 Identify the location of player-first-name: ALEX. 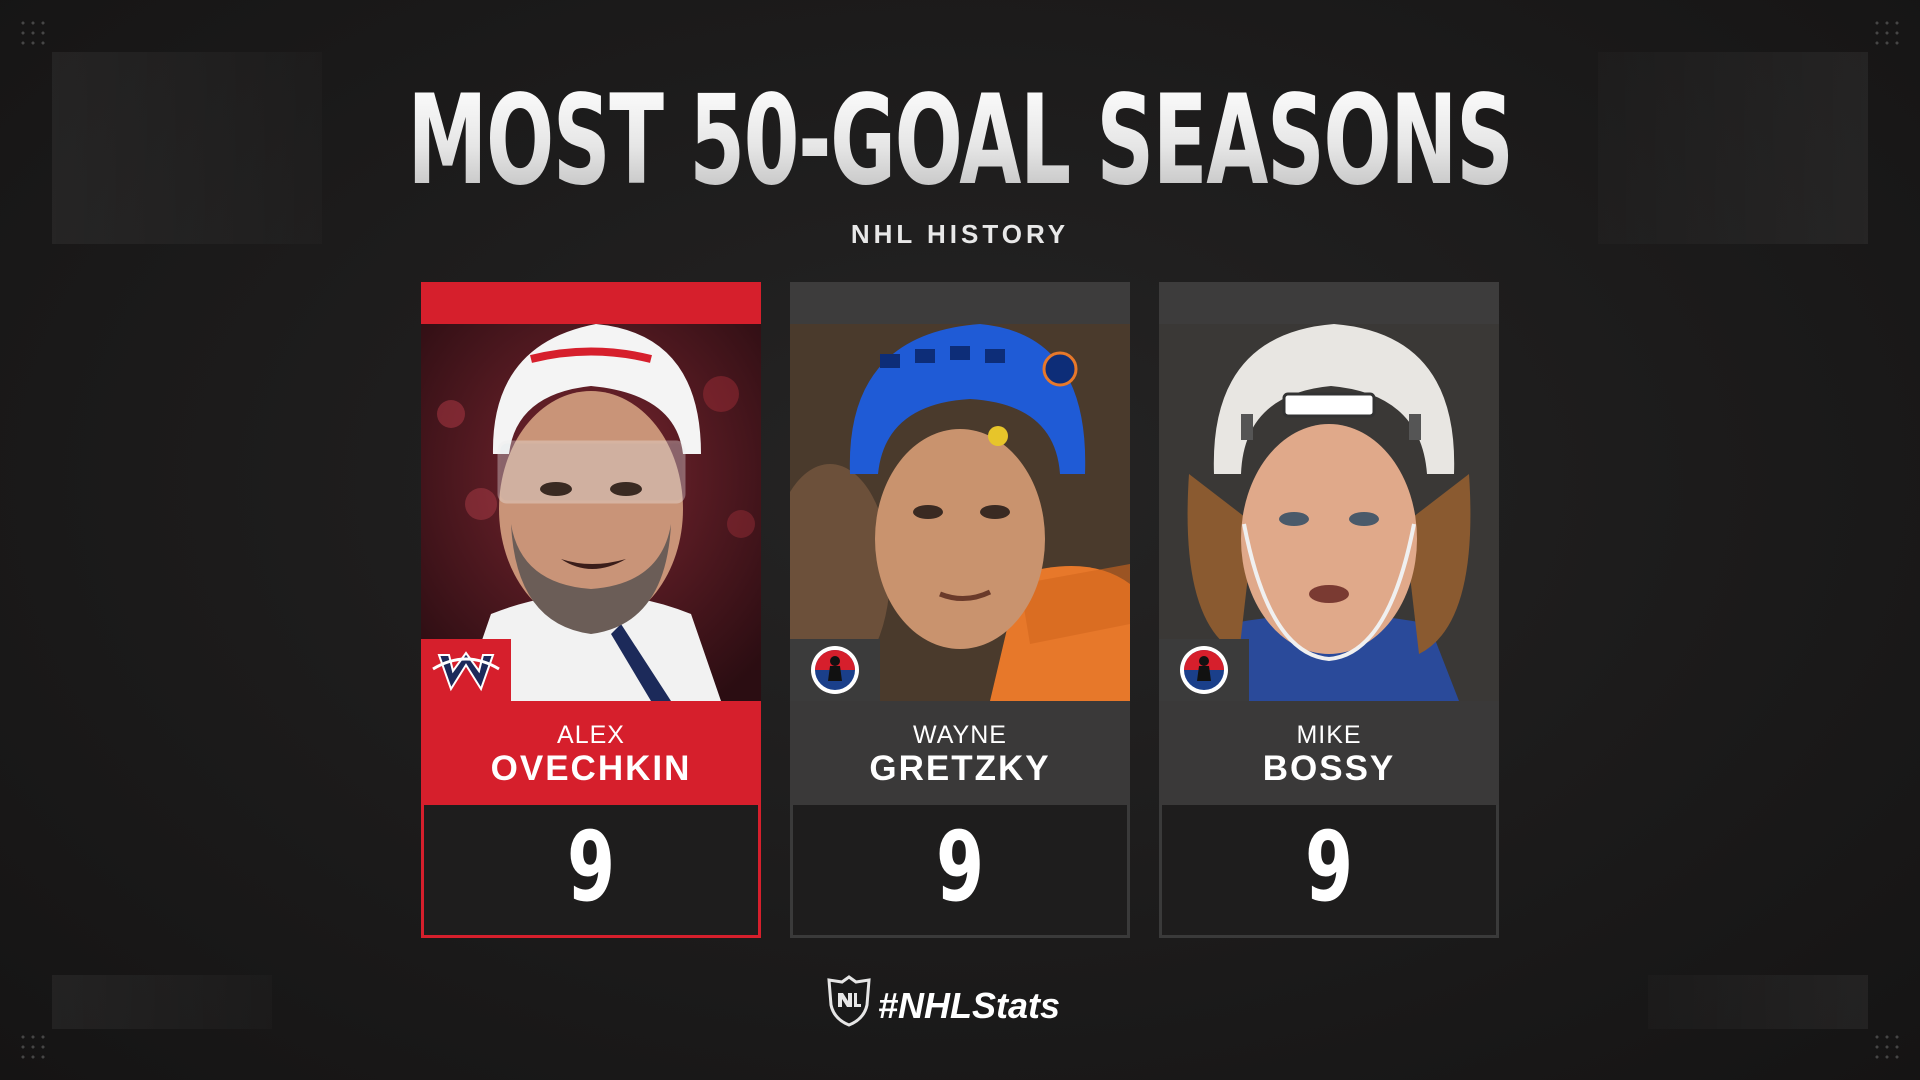
(591, 735).